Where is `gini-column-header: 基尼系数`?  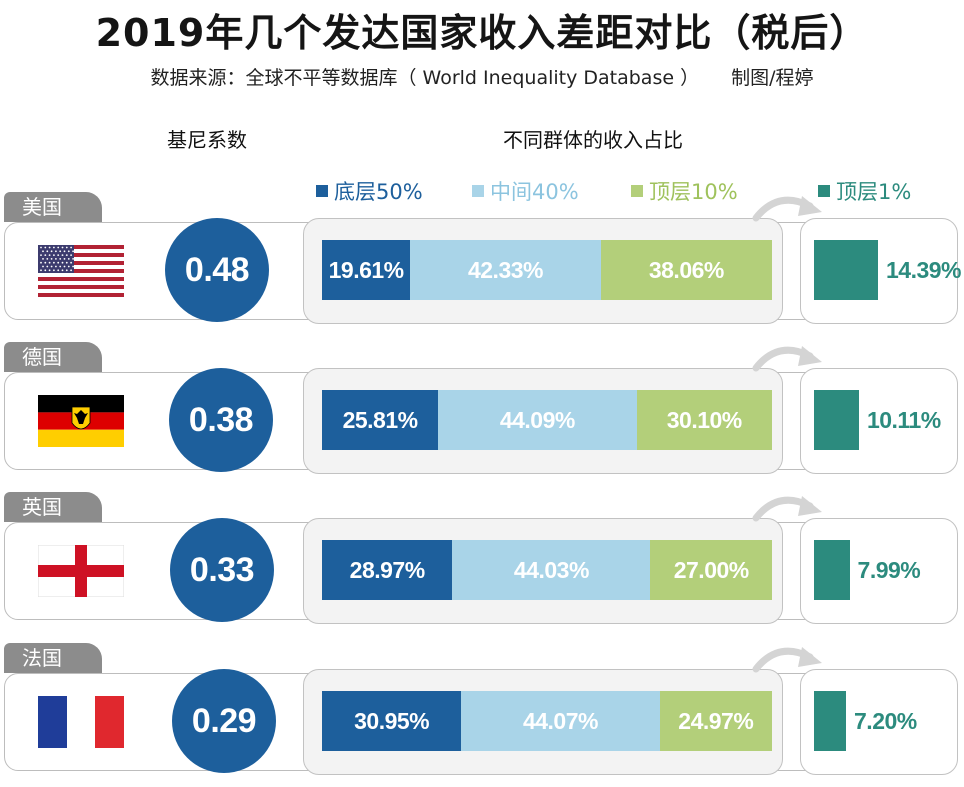 gini-column-header: 基尼系数 is located at coordinates (207, 140).